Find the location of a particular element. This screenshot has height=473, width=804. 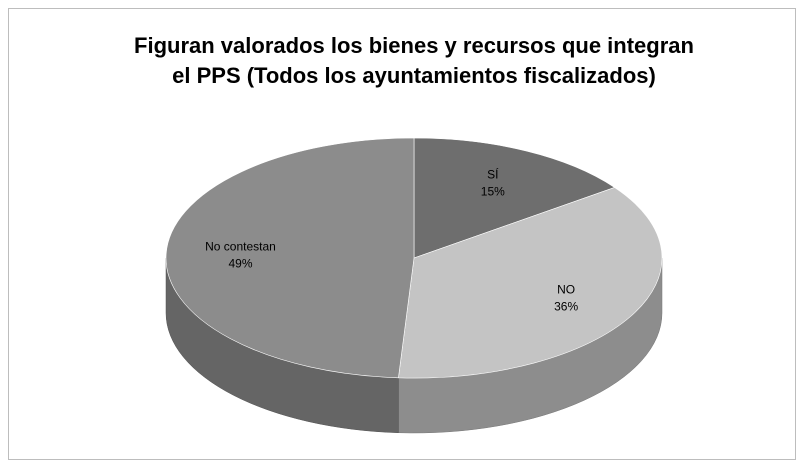

slice-value-label: 15% is located at coordinates (493, 191).